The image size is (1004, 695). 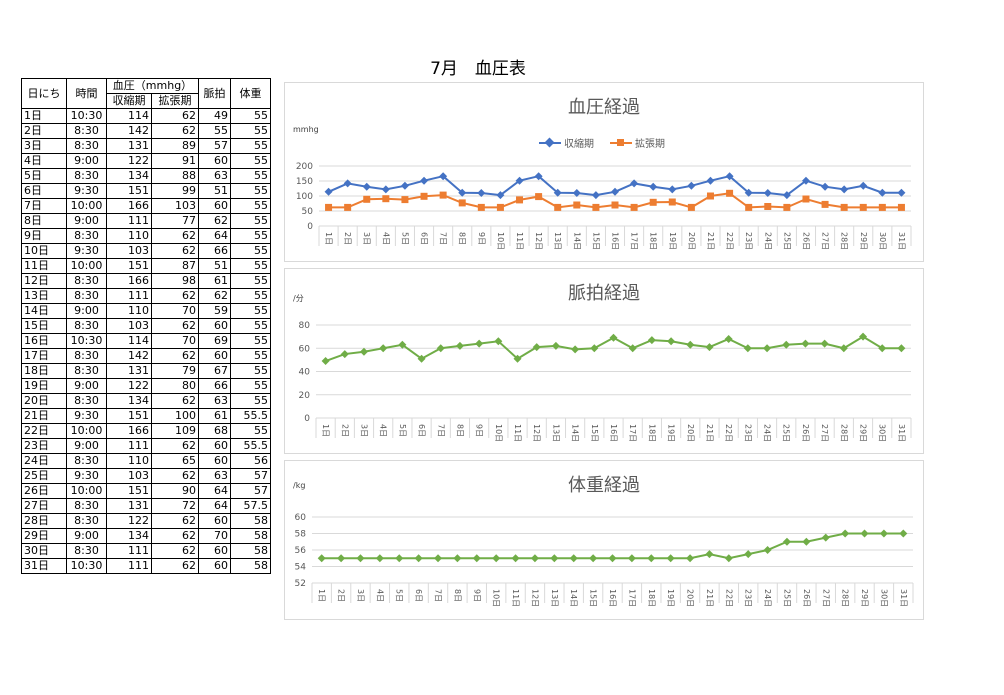 I want to click on cell-day: 1日, so click(x=44, y=116).